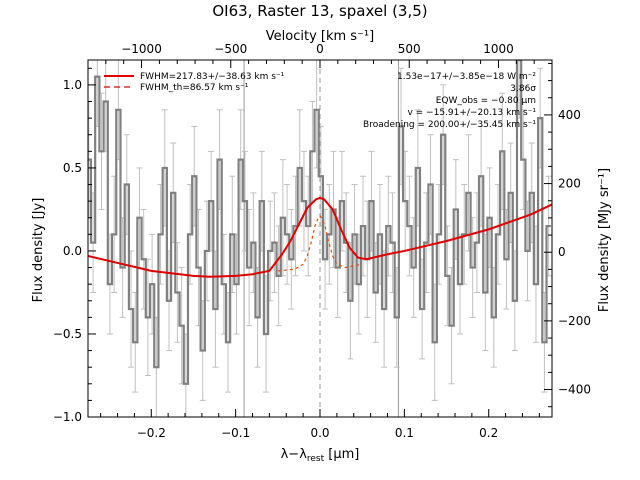  Describe the element at coordinates (569, 115) in the screenshot. I see `right-tick-label: 400` at that location.